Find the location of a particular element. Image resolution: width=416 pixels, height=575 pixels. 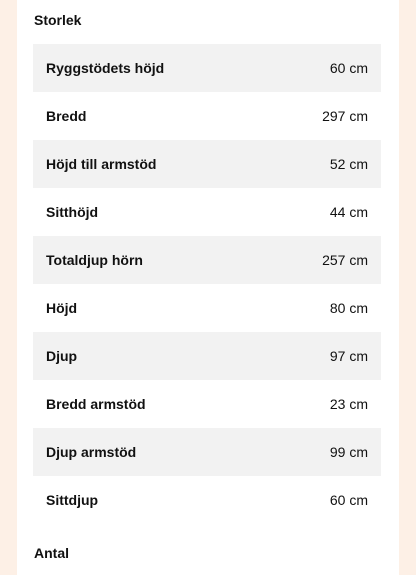

spec-label: Djup armstöd is located at coordinates (91, 452).